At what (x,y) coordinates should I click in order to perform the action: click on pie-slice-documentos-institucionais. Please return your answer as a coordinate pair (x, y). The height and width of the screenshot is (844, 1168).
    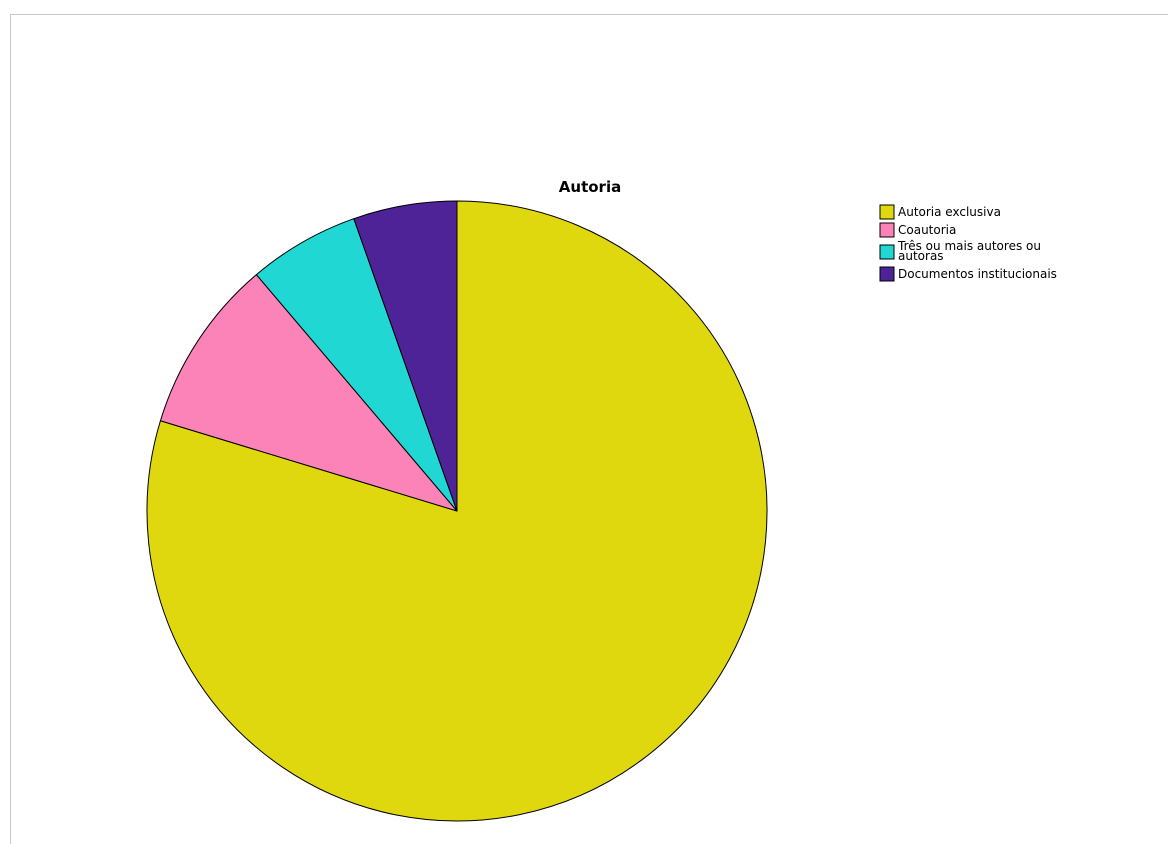
    Looking at the image, I should click on (405, 356).